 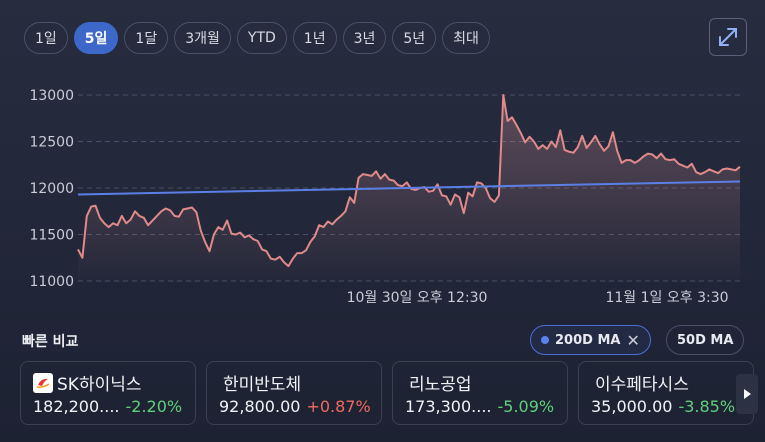 I want to click on ma-50-label: 50D MA, so click(x=705, y=340).